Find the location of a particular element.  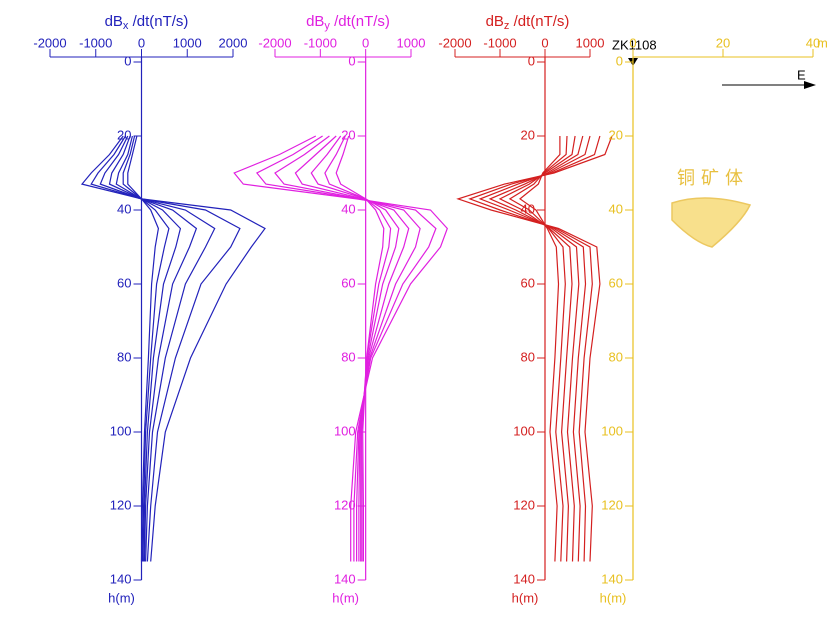

direction-label: E is located at coordinates (801, 74).